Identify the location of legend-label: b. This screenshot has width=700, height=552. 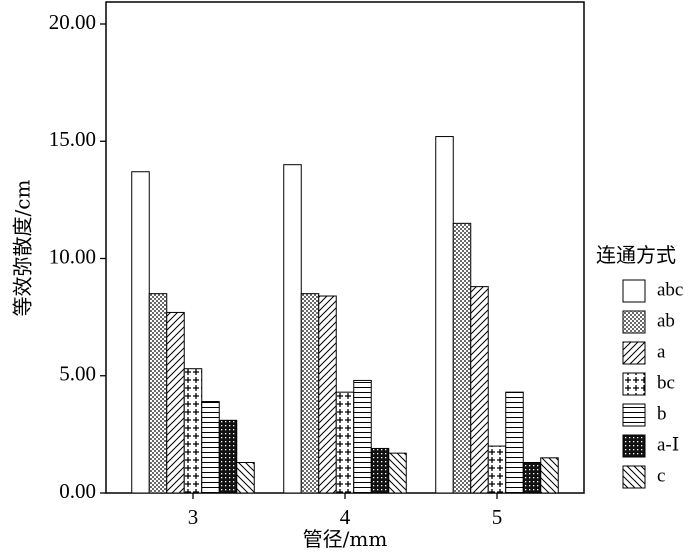
(662, 413).